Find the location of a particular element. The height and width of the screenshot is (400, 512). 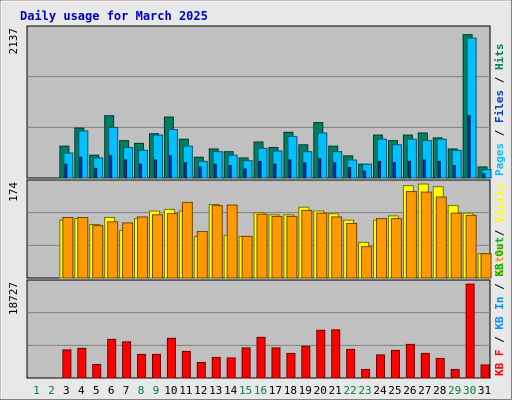

x-tick-label: 3 is located at coordinates (66, 390).